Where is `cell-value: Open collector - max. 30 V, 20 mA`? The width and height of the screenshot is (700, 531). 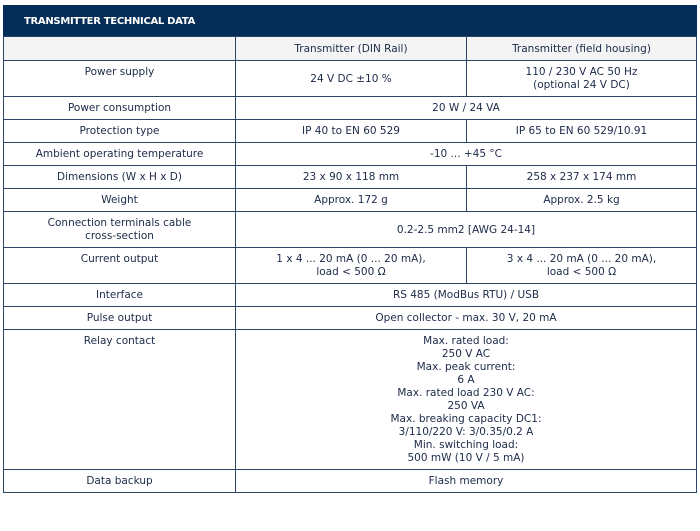 cell-value: Open collector - max. 30 V, 20 mA is located at coordinates (466, 318).